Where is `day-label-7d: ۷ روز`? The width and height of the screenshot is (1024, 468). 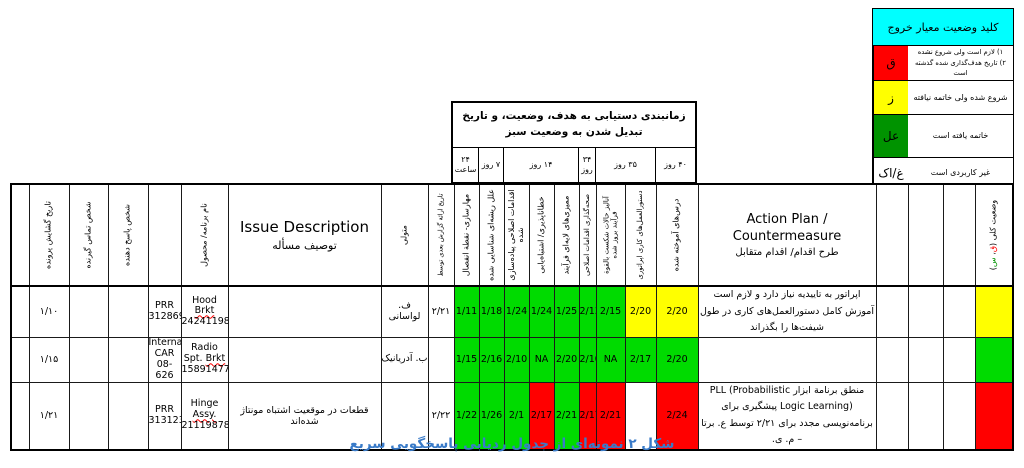
day-label-7d: ۷ روز is located at coordinates (490, 165).